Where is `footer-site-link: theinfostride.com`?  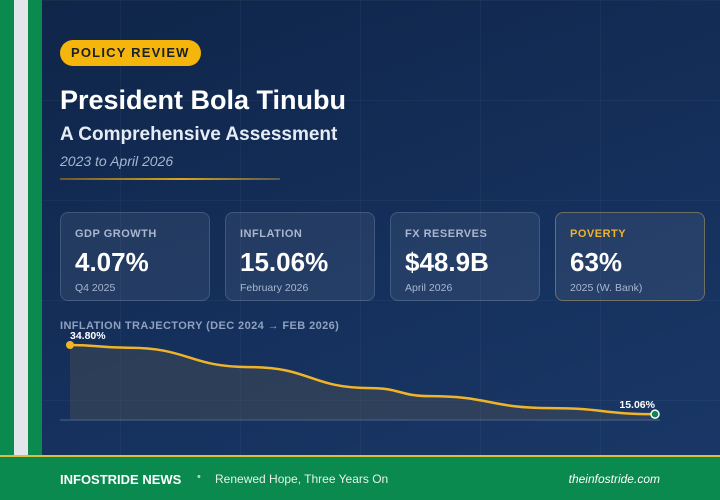 footer-site-link: theinfostride.com is located at coordinates (614, 479).